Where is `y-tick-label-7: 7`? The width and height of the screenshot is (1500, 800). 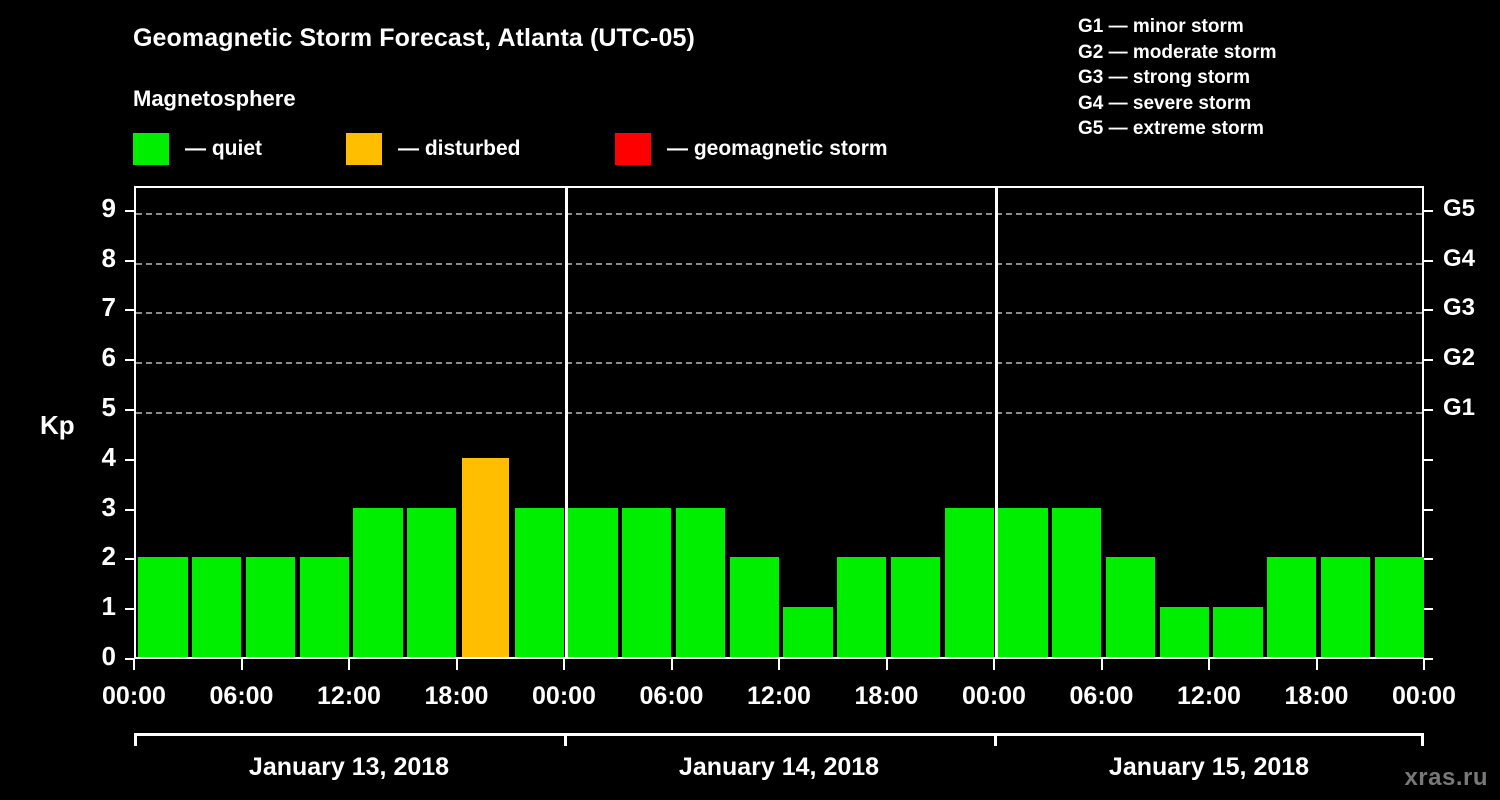
y-tick-label-7: 7 is located at coordinates (108, 307).